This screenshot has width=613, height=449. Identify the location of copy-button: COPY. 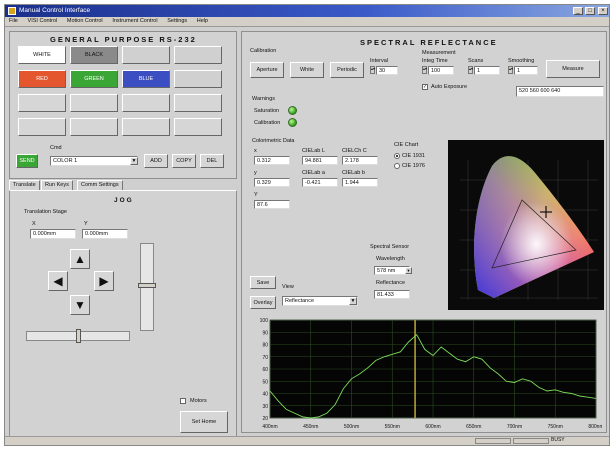
(184, 161).